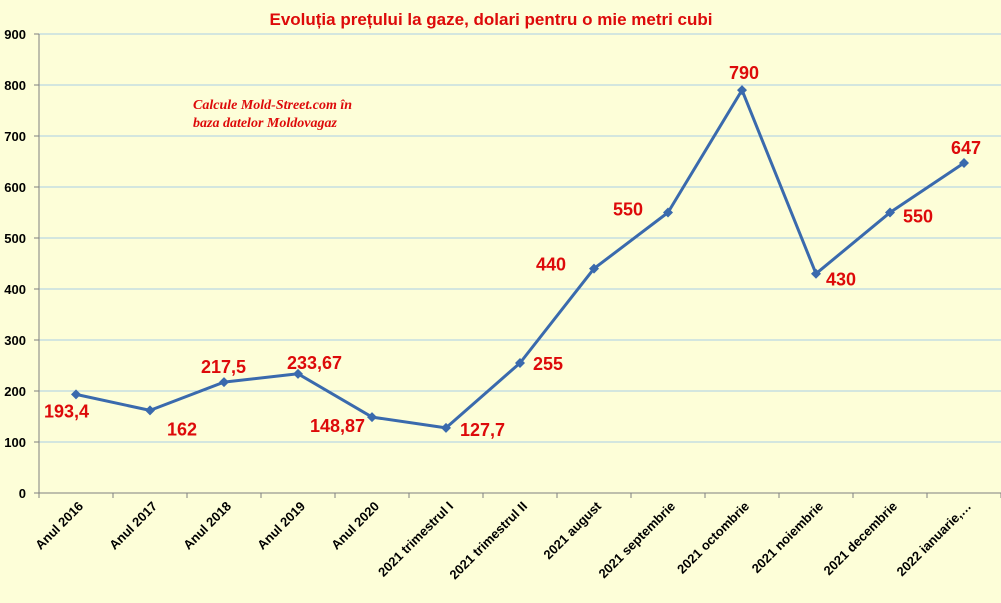 This screenshot has height=603, width=1001. I want to click on data-label: 647, so click(966, 148).